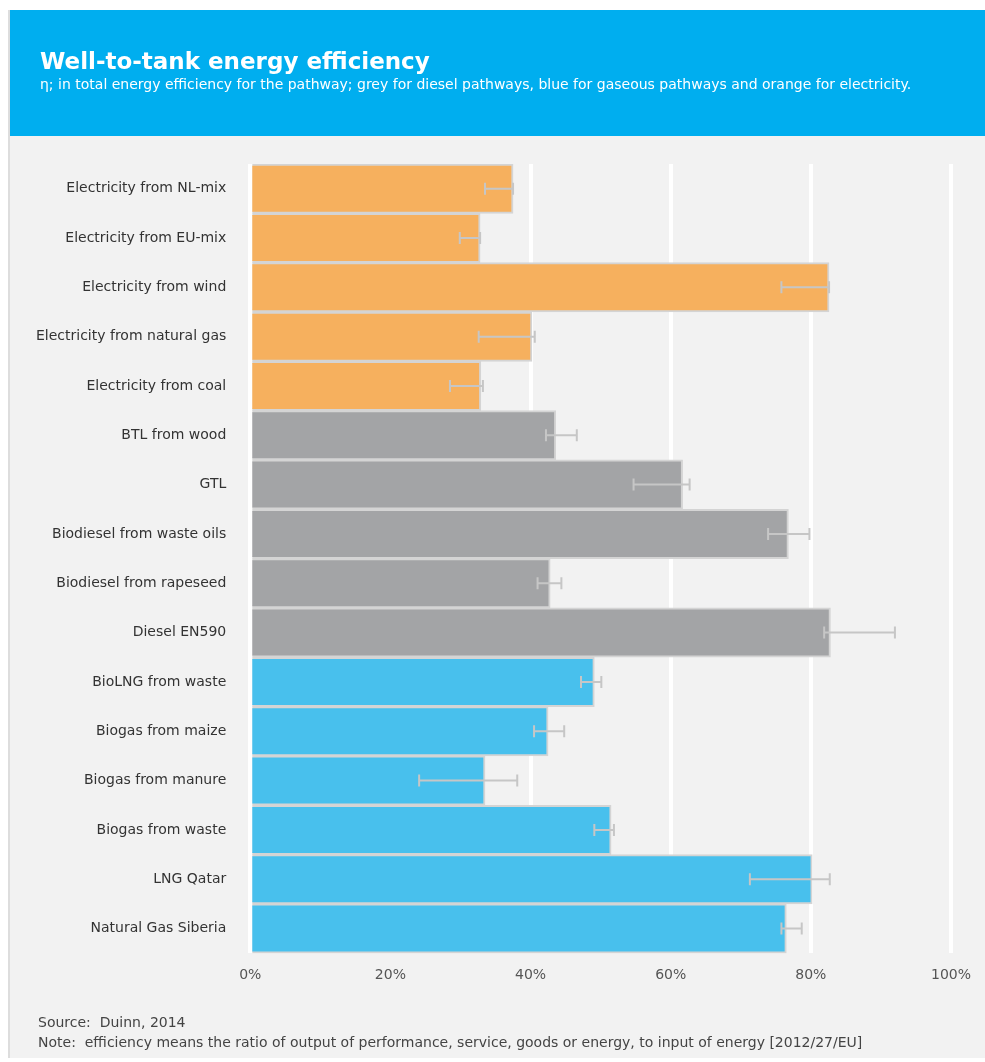  I want to click on y-tick-label: Biogas from manure, so click(155, 779).